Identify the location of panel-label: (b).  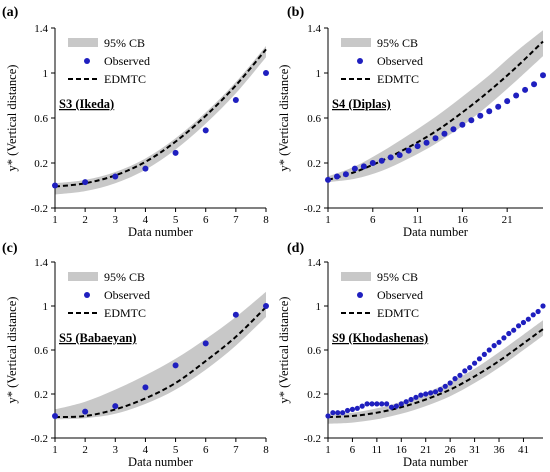
(295, 12).